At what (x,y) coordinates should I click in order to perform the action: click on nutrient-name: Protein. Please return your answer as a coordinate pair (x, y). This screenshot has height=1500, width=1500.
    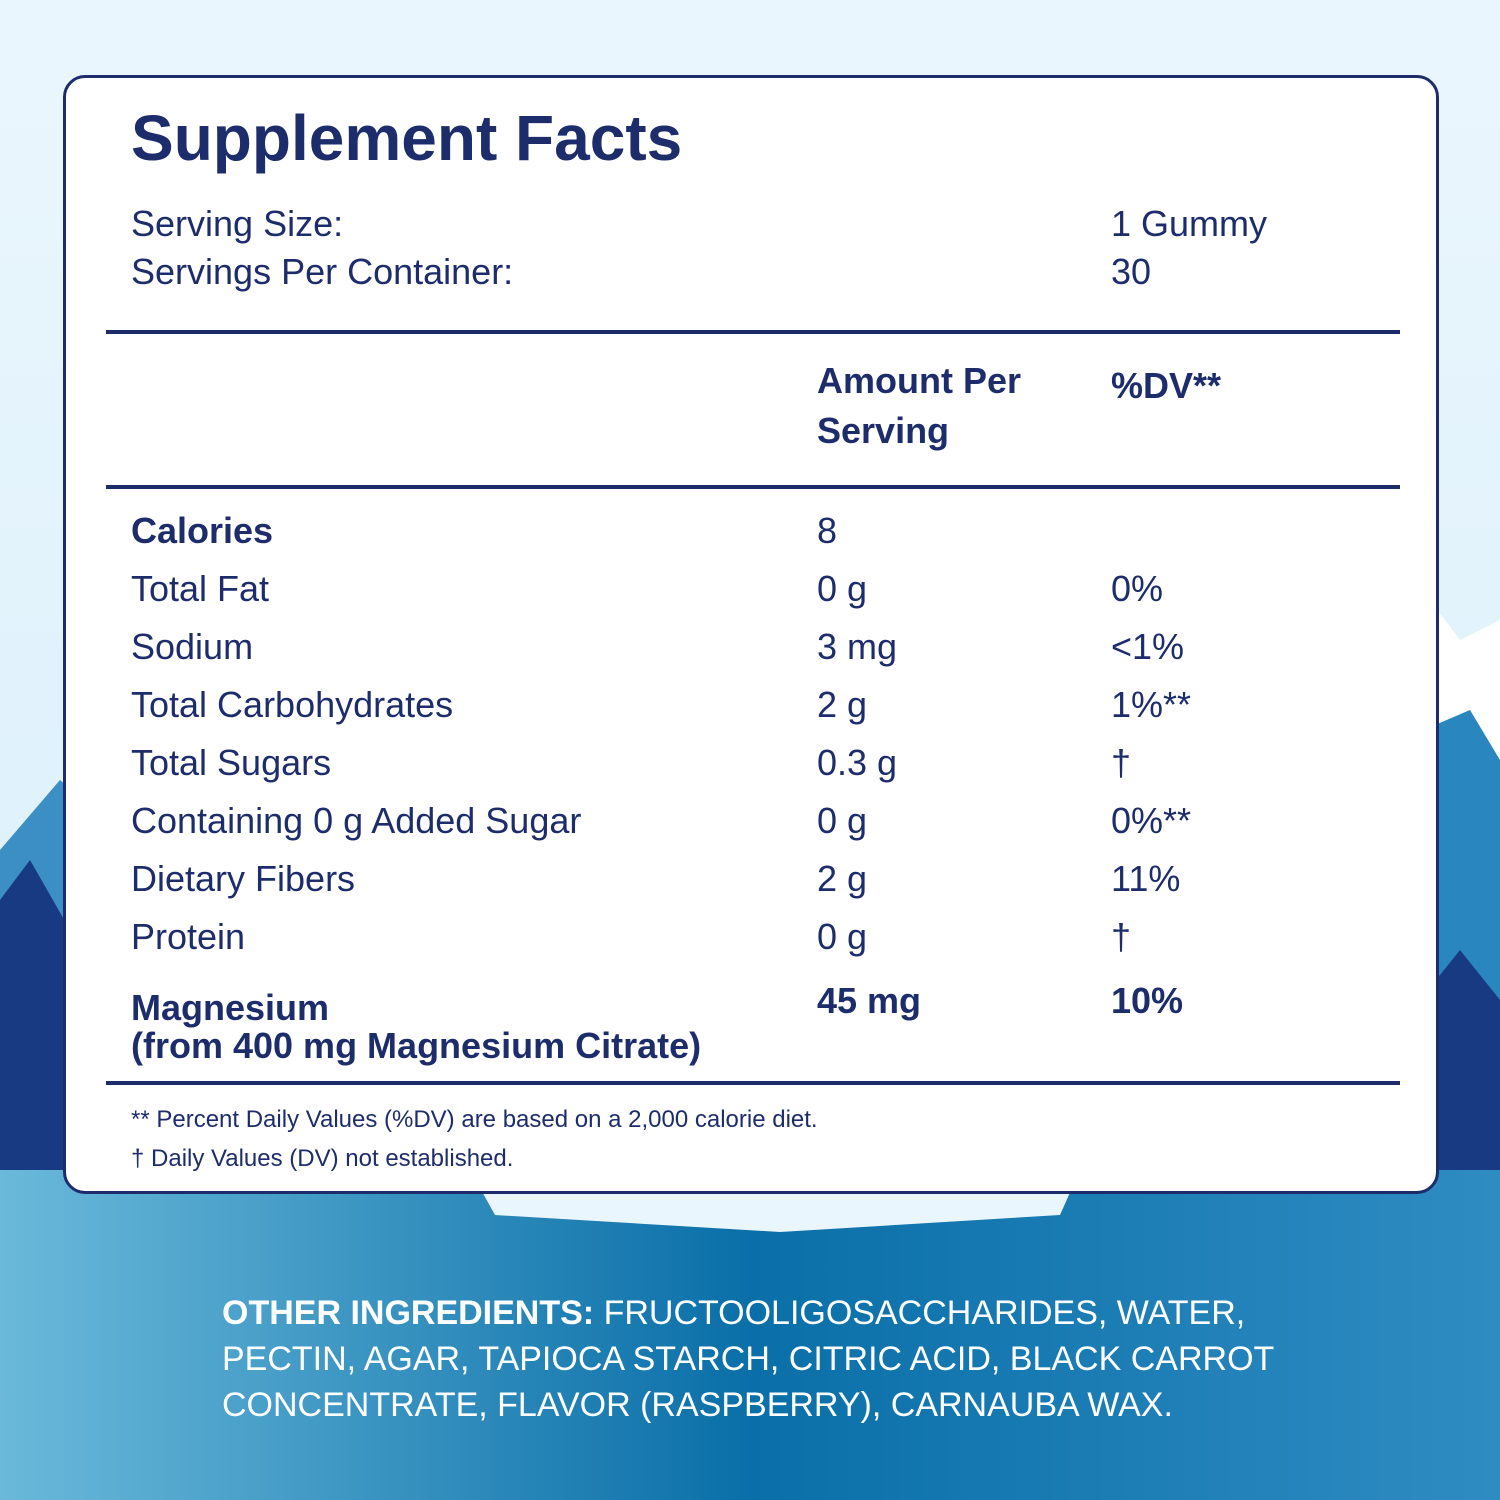
    Looking at the image, I should click on (188, 936).